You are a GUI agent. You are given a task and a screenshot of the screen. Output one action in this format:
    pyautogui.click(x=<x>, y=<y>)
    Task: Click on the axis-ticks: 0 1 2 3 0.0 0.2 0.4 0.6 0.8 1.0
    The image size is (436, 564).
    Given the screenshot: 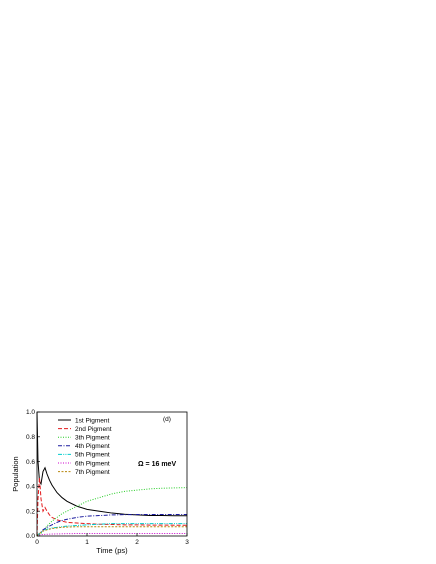 What is the action you would take?
    pyautogui.click(x=107, y=477)
    